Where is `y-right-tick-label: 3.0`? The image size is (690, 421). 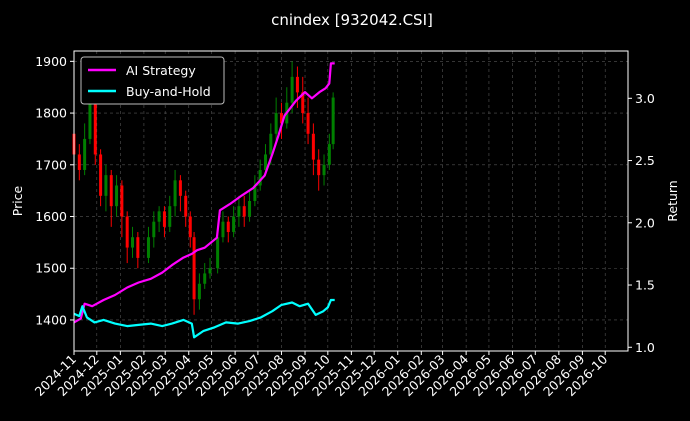
y-right-tick-label: 3.0 is located at coordinates (645, 98).